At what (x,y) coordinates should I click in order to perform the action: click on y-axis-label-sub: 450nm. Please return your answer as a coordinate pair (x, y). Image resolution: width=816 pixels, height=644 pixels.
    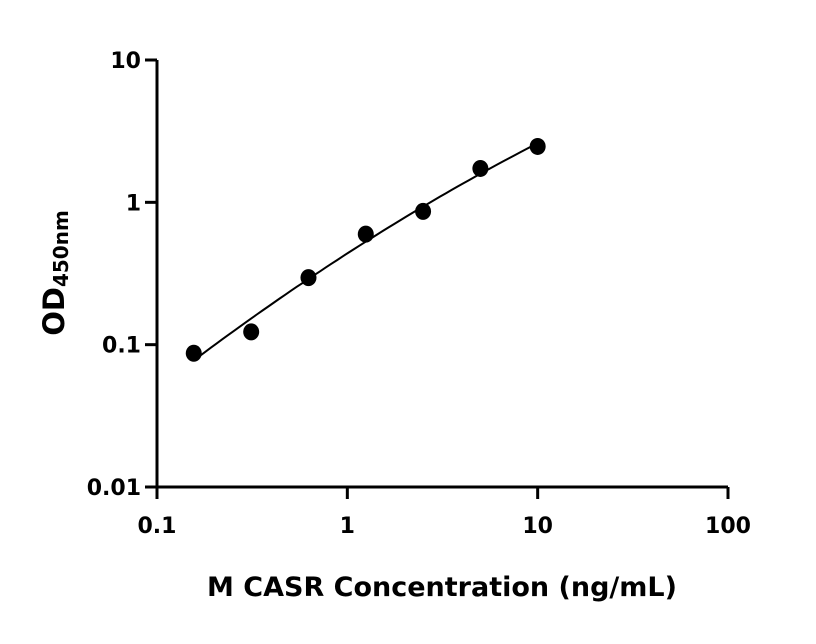
    Looking at the image, I should click on (61, 248).